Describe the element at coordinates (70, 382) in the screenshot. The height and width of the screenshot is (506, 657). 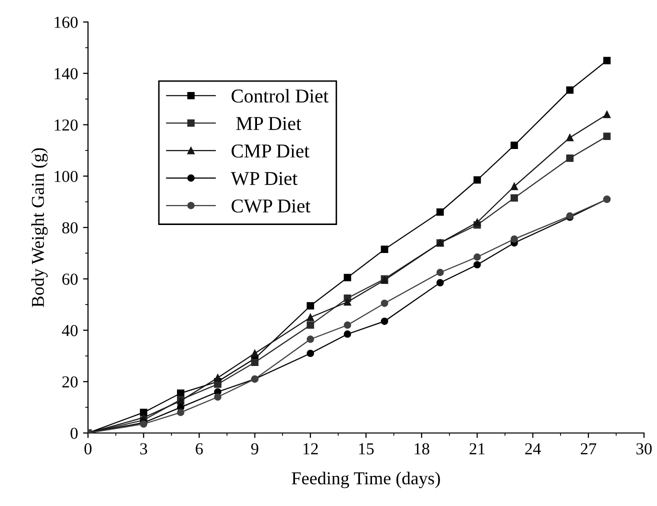
I see `y-tick-label: 20` at that location.